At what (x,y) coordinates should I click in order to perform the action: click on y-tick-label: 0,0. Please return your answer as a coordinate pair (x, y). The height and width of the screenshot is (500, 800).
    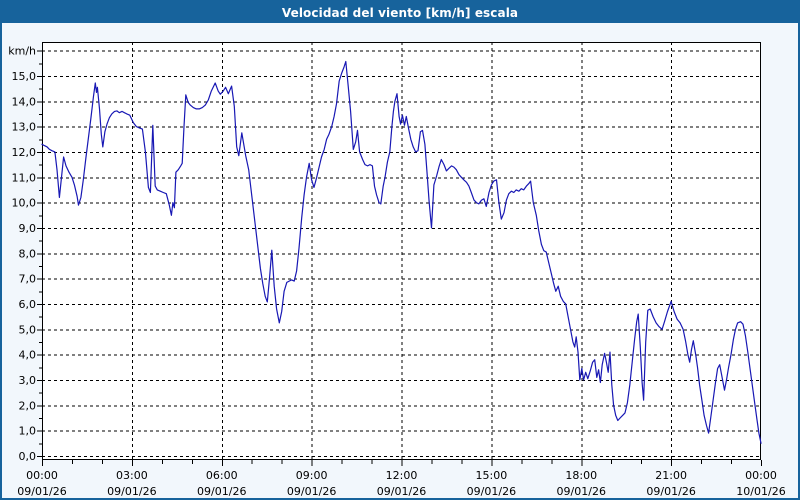
    Looking at the image, I should click on (28, 456).